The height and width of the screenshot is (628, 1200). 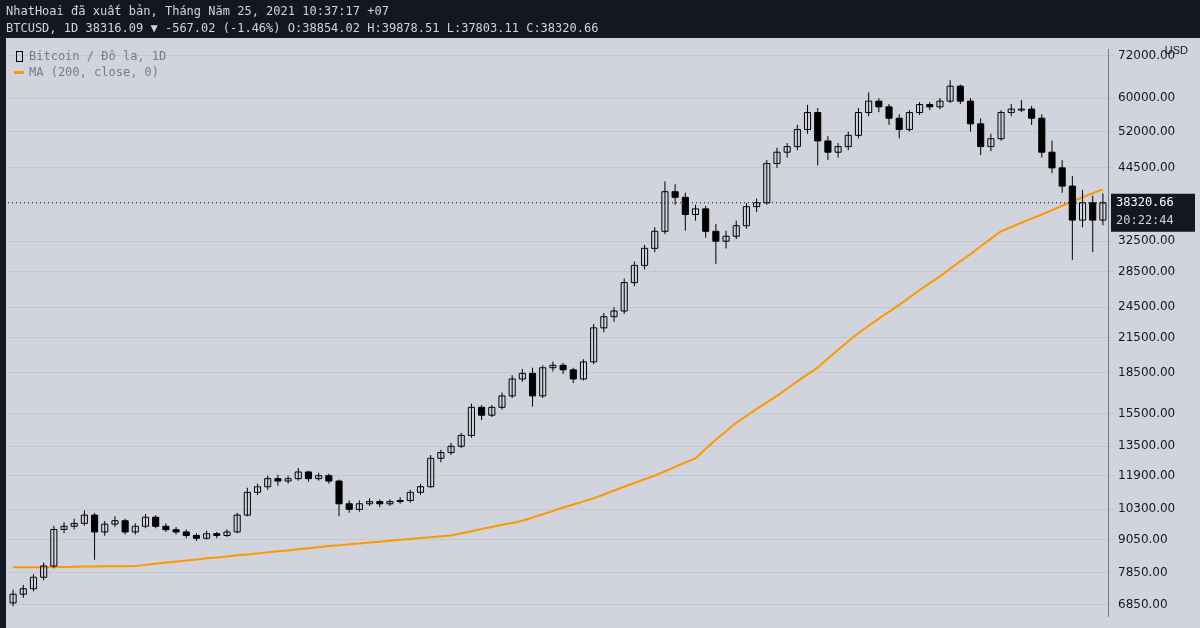 What do you see at coordinates (1147, 371) in the screenshot?
I see `y-tick-label: 18500.00` at bounding box center [1147, 371].